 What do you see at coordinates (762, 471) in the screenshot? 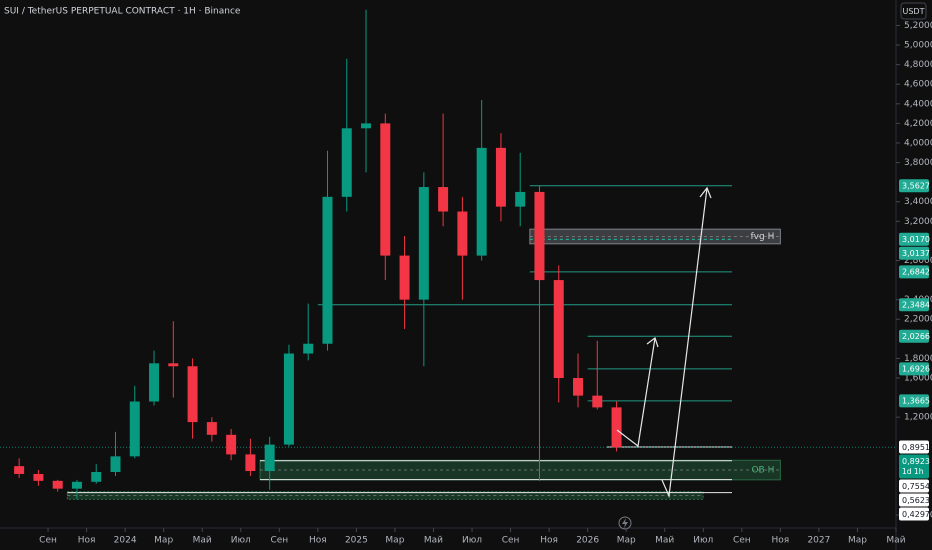
I see `zone-label: OB H` at bounding box center [762, 471].